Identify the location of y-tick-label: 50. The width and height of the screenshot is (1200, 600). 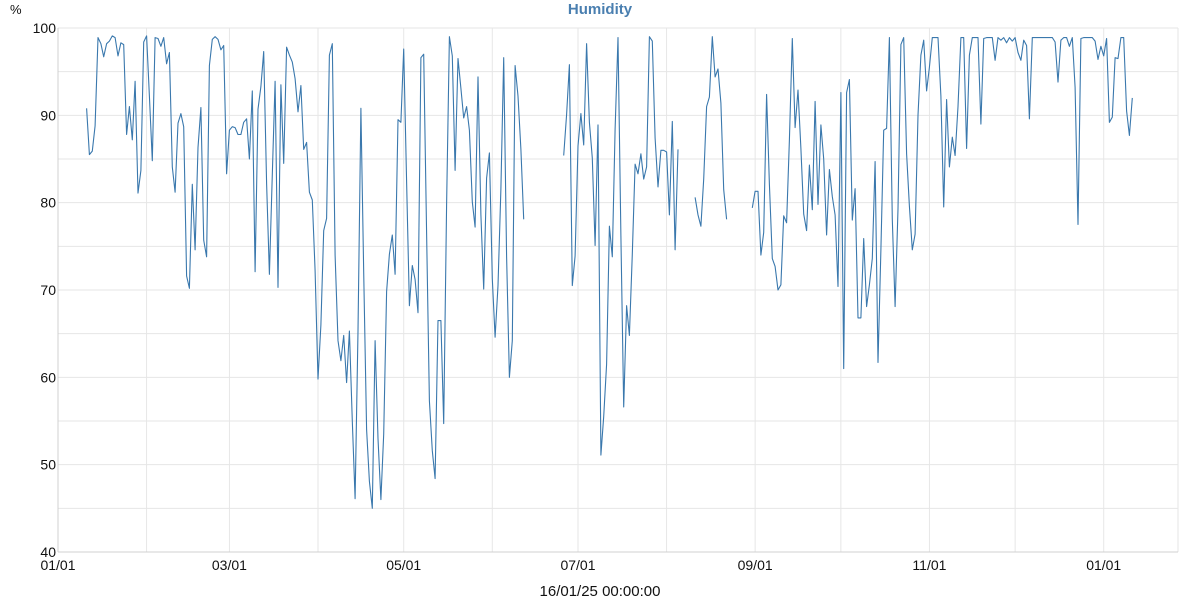
(48, 465).